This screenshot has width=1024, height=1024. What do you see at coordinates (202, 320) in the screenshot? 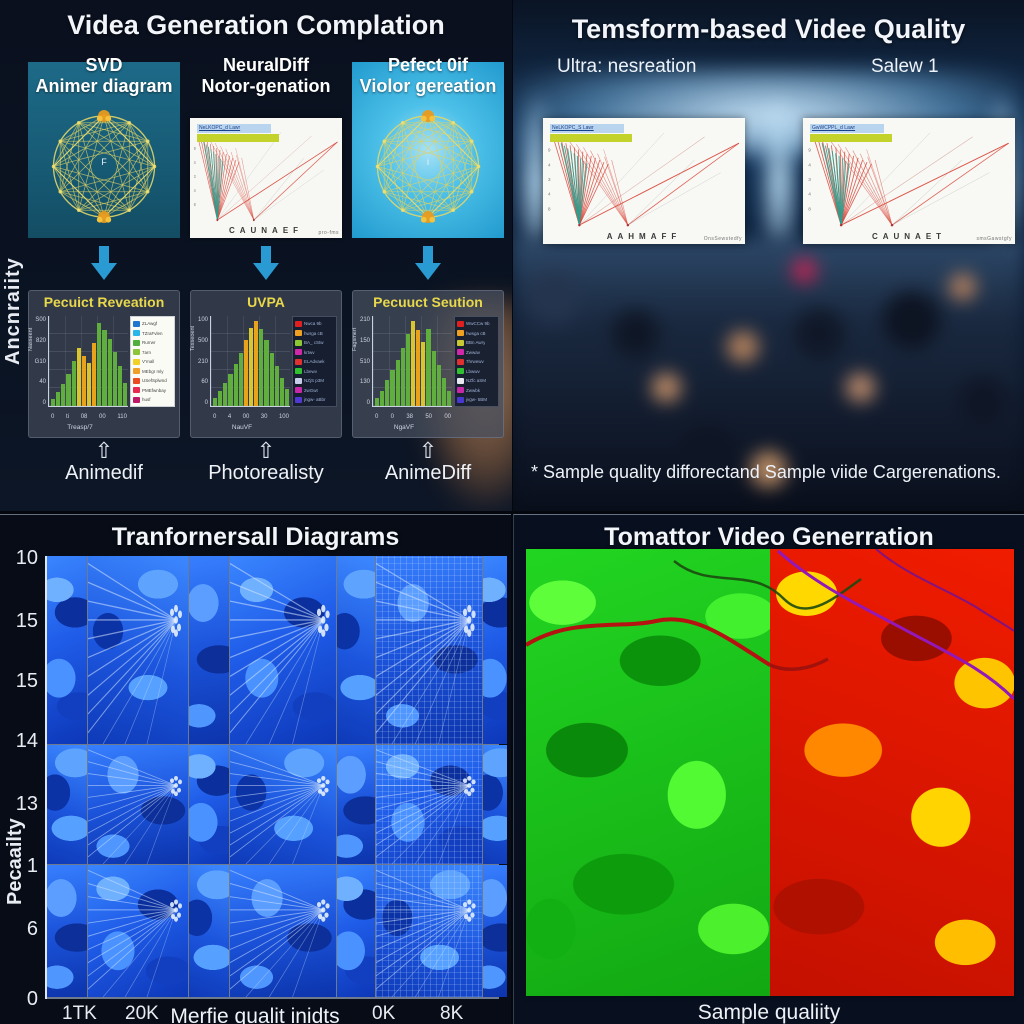
I see `tick-label: 100` at bounding box center [202, 320].